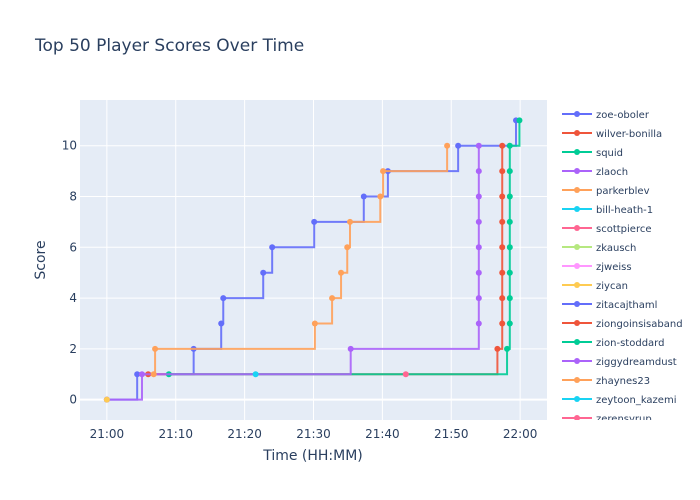  Describe the element at coordinates (313, 434) in the screenshot. I see `x-tick-label: 21:30` at that location.